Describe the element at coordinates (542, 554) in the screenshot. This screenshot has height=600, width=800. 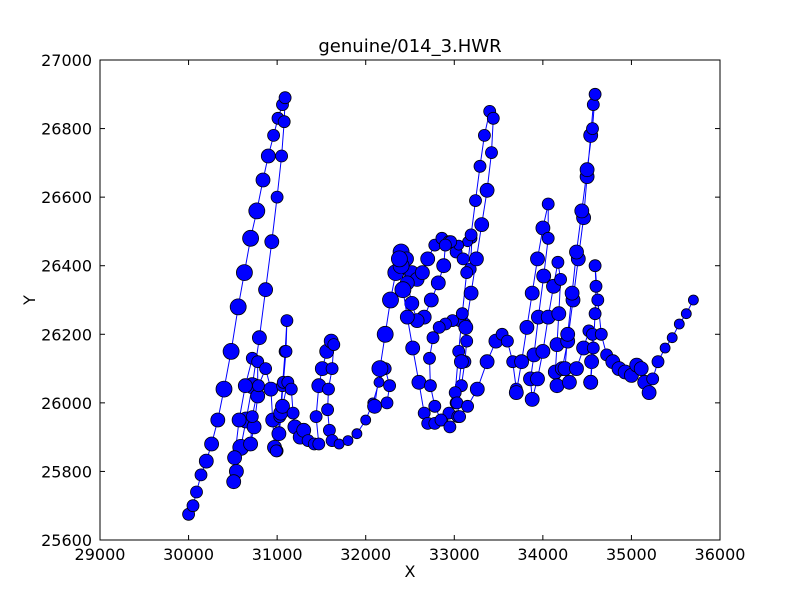
I see `x-tick-label: 34000` at that location.